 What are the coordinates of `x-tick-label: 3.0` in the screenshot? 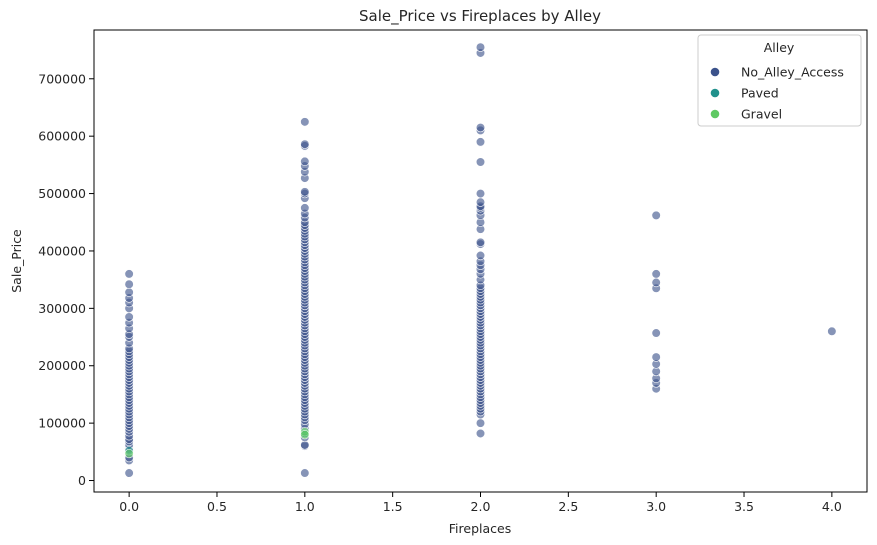 It's located at (656, 506).